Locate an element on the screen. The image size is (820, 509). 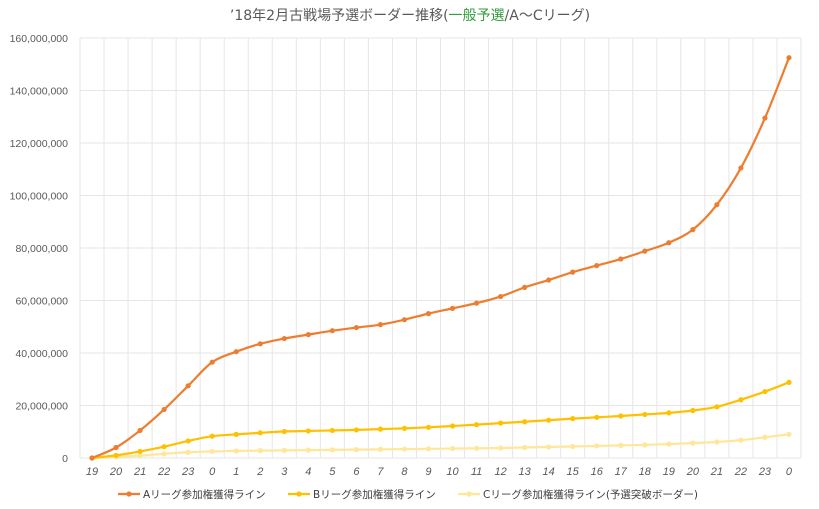
y-tick-label: 160,000,000 is located at coordinates (39, 39).